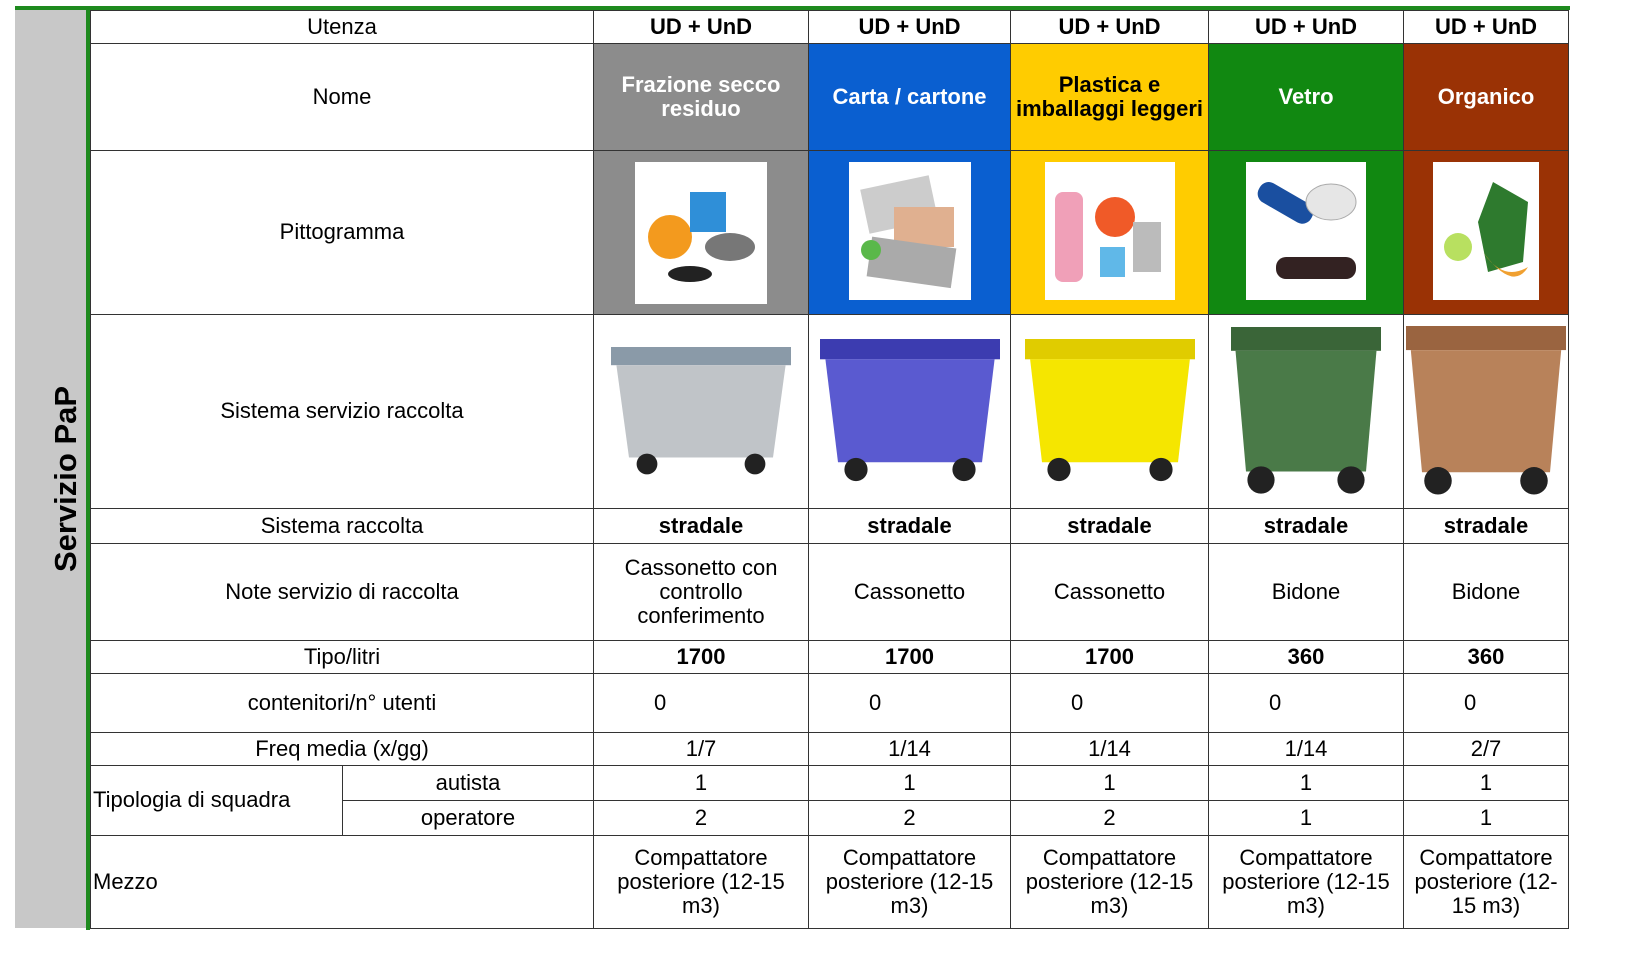 This screenshot has height=964, width=1630. I want to click on side-label: Servizio PaP, so click(65, 479).